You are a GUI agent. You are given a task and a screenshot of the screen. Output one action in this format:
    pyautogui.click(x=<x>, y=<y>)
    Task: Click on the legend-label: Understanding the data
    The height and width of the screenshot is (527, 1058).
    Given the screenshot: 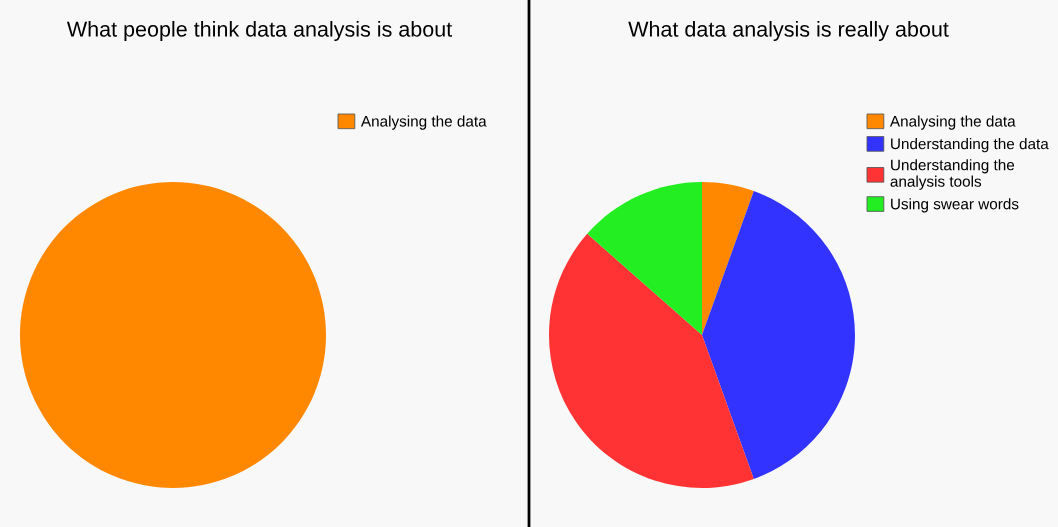 What is the action you would take?
    pyautogui.click(x=970, y=145)
    